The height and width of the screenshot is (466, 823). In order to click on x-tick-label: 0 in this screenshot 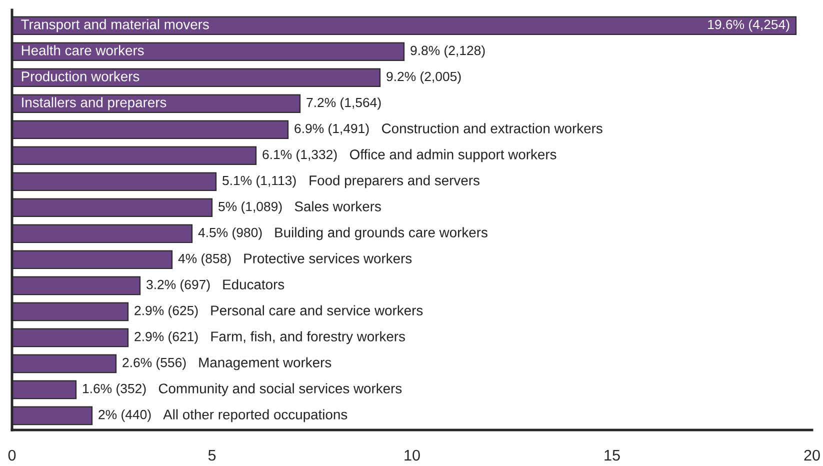, I will do `click(12, 455)`.